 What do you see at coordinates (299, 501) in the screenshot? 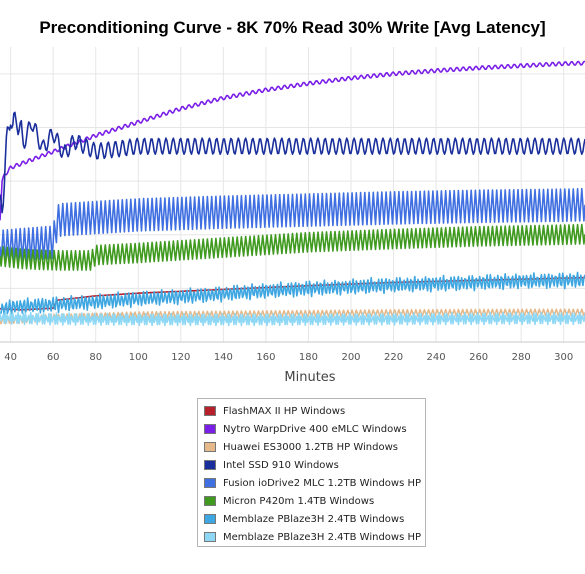
I see `legend-label: Micron P420m 1.4TB Windows` at bounding box center [299, 501].